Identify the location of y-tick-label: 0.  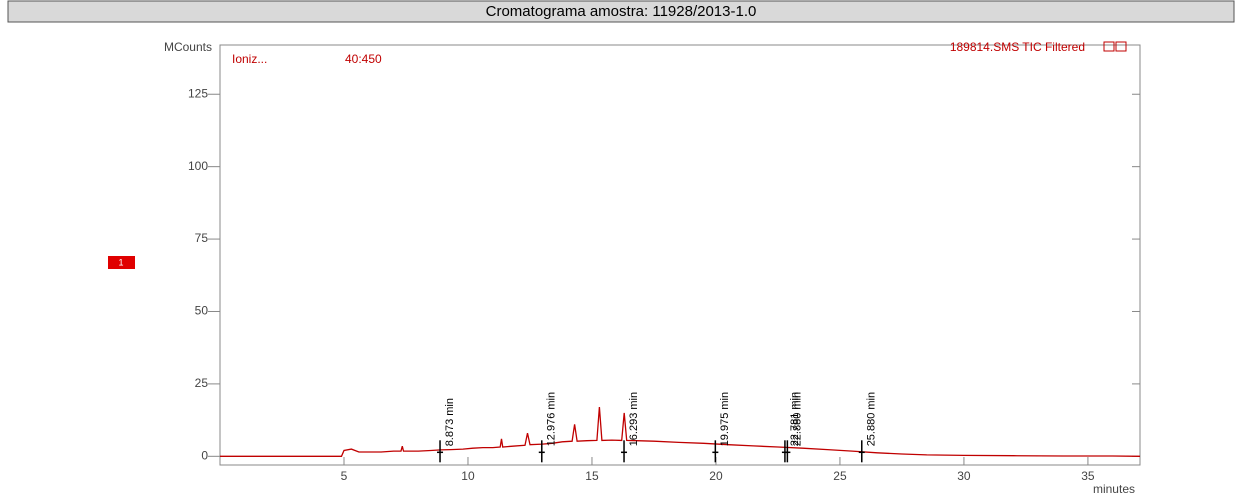
(204, 455).